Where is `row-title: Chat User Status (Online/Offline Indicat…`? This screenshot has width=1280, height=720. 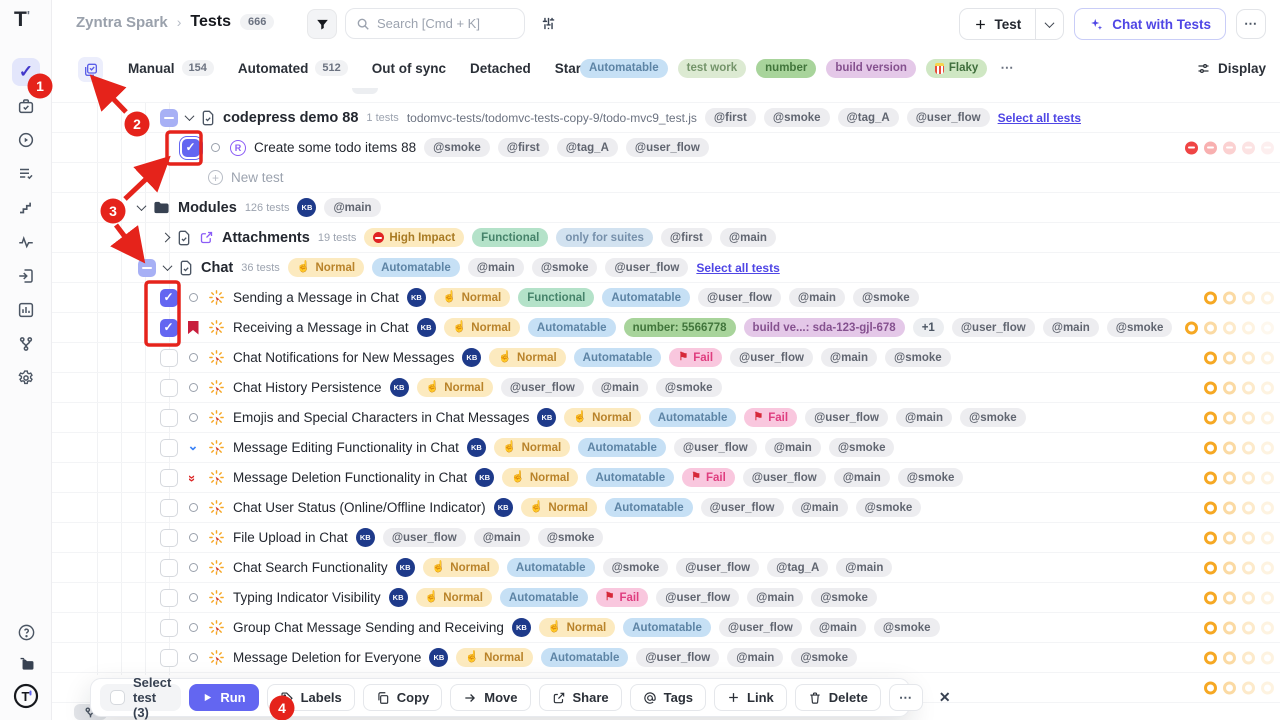 row-title: Chat User Status (Online/Offline Indicat… is located at coordinates (359, 507).